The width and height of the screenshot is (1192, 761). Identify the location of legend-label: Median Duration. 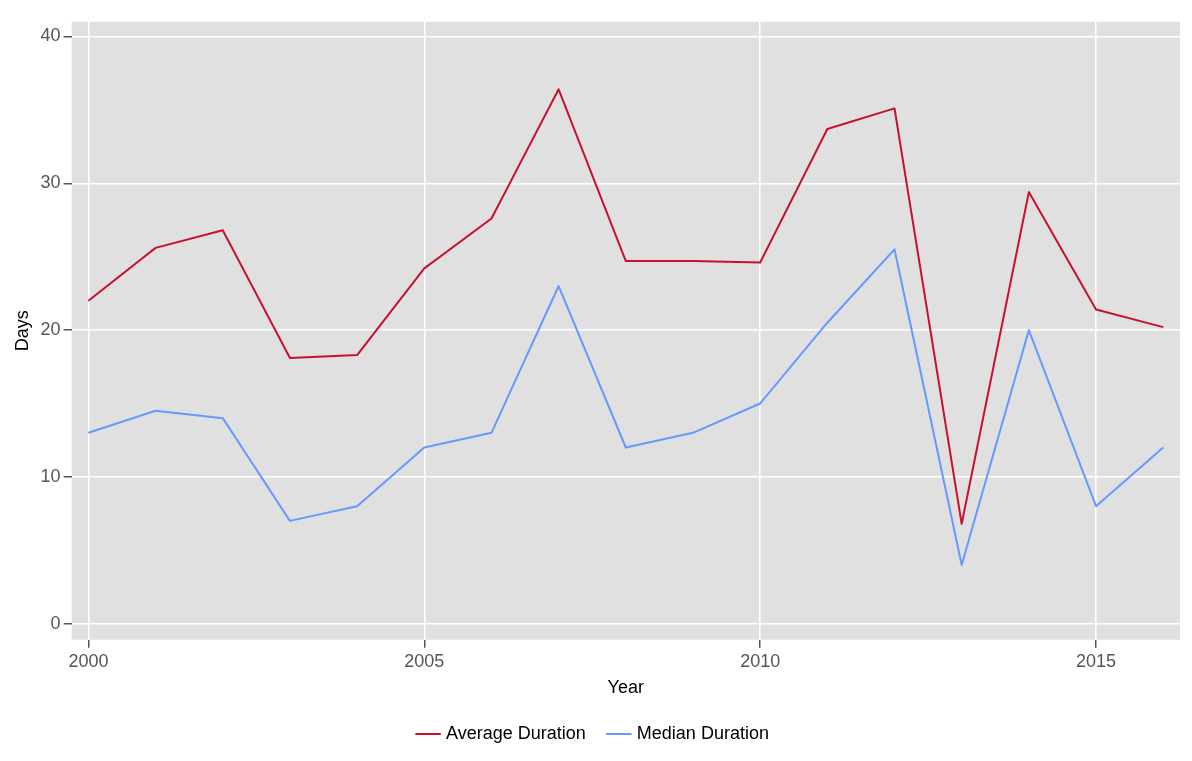
(702, 732).